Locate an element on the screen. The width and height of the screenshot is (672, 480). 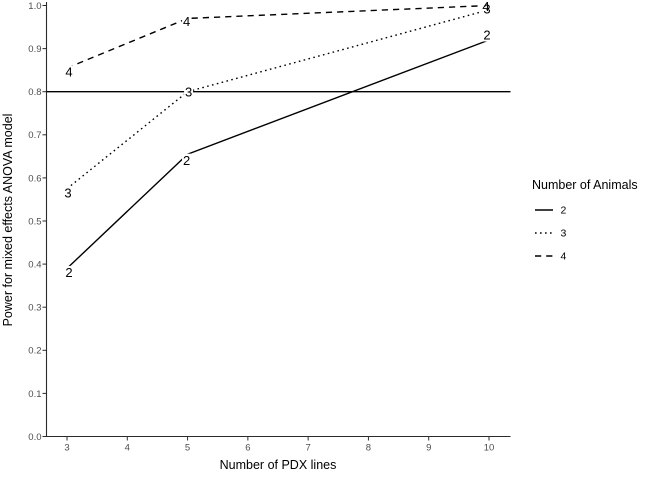
y-tick-label: 0.6 is located at coordinates (34, 178).